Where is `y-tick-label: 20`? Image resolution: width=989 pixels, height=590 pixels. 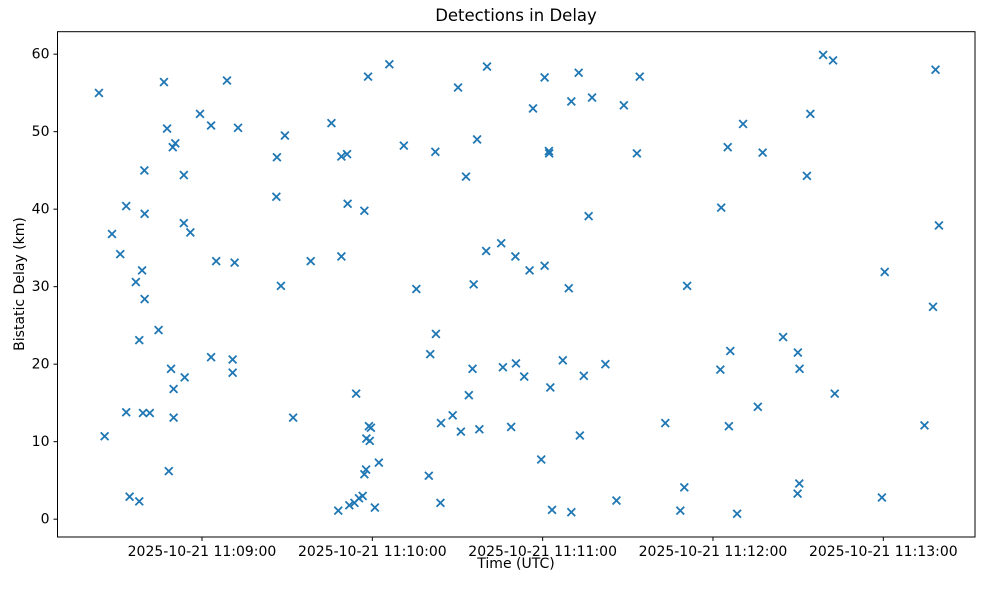
y-tick-label: 20 is located at coordinates (41, 365).